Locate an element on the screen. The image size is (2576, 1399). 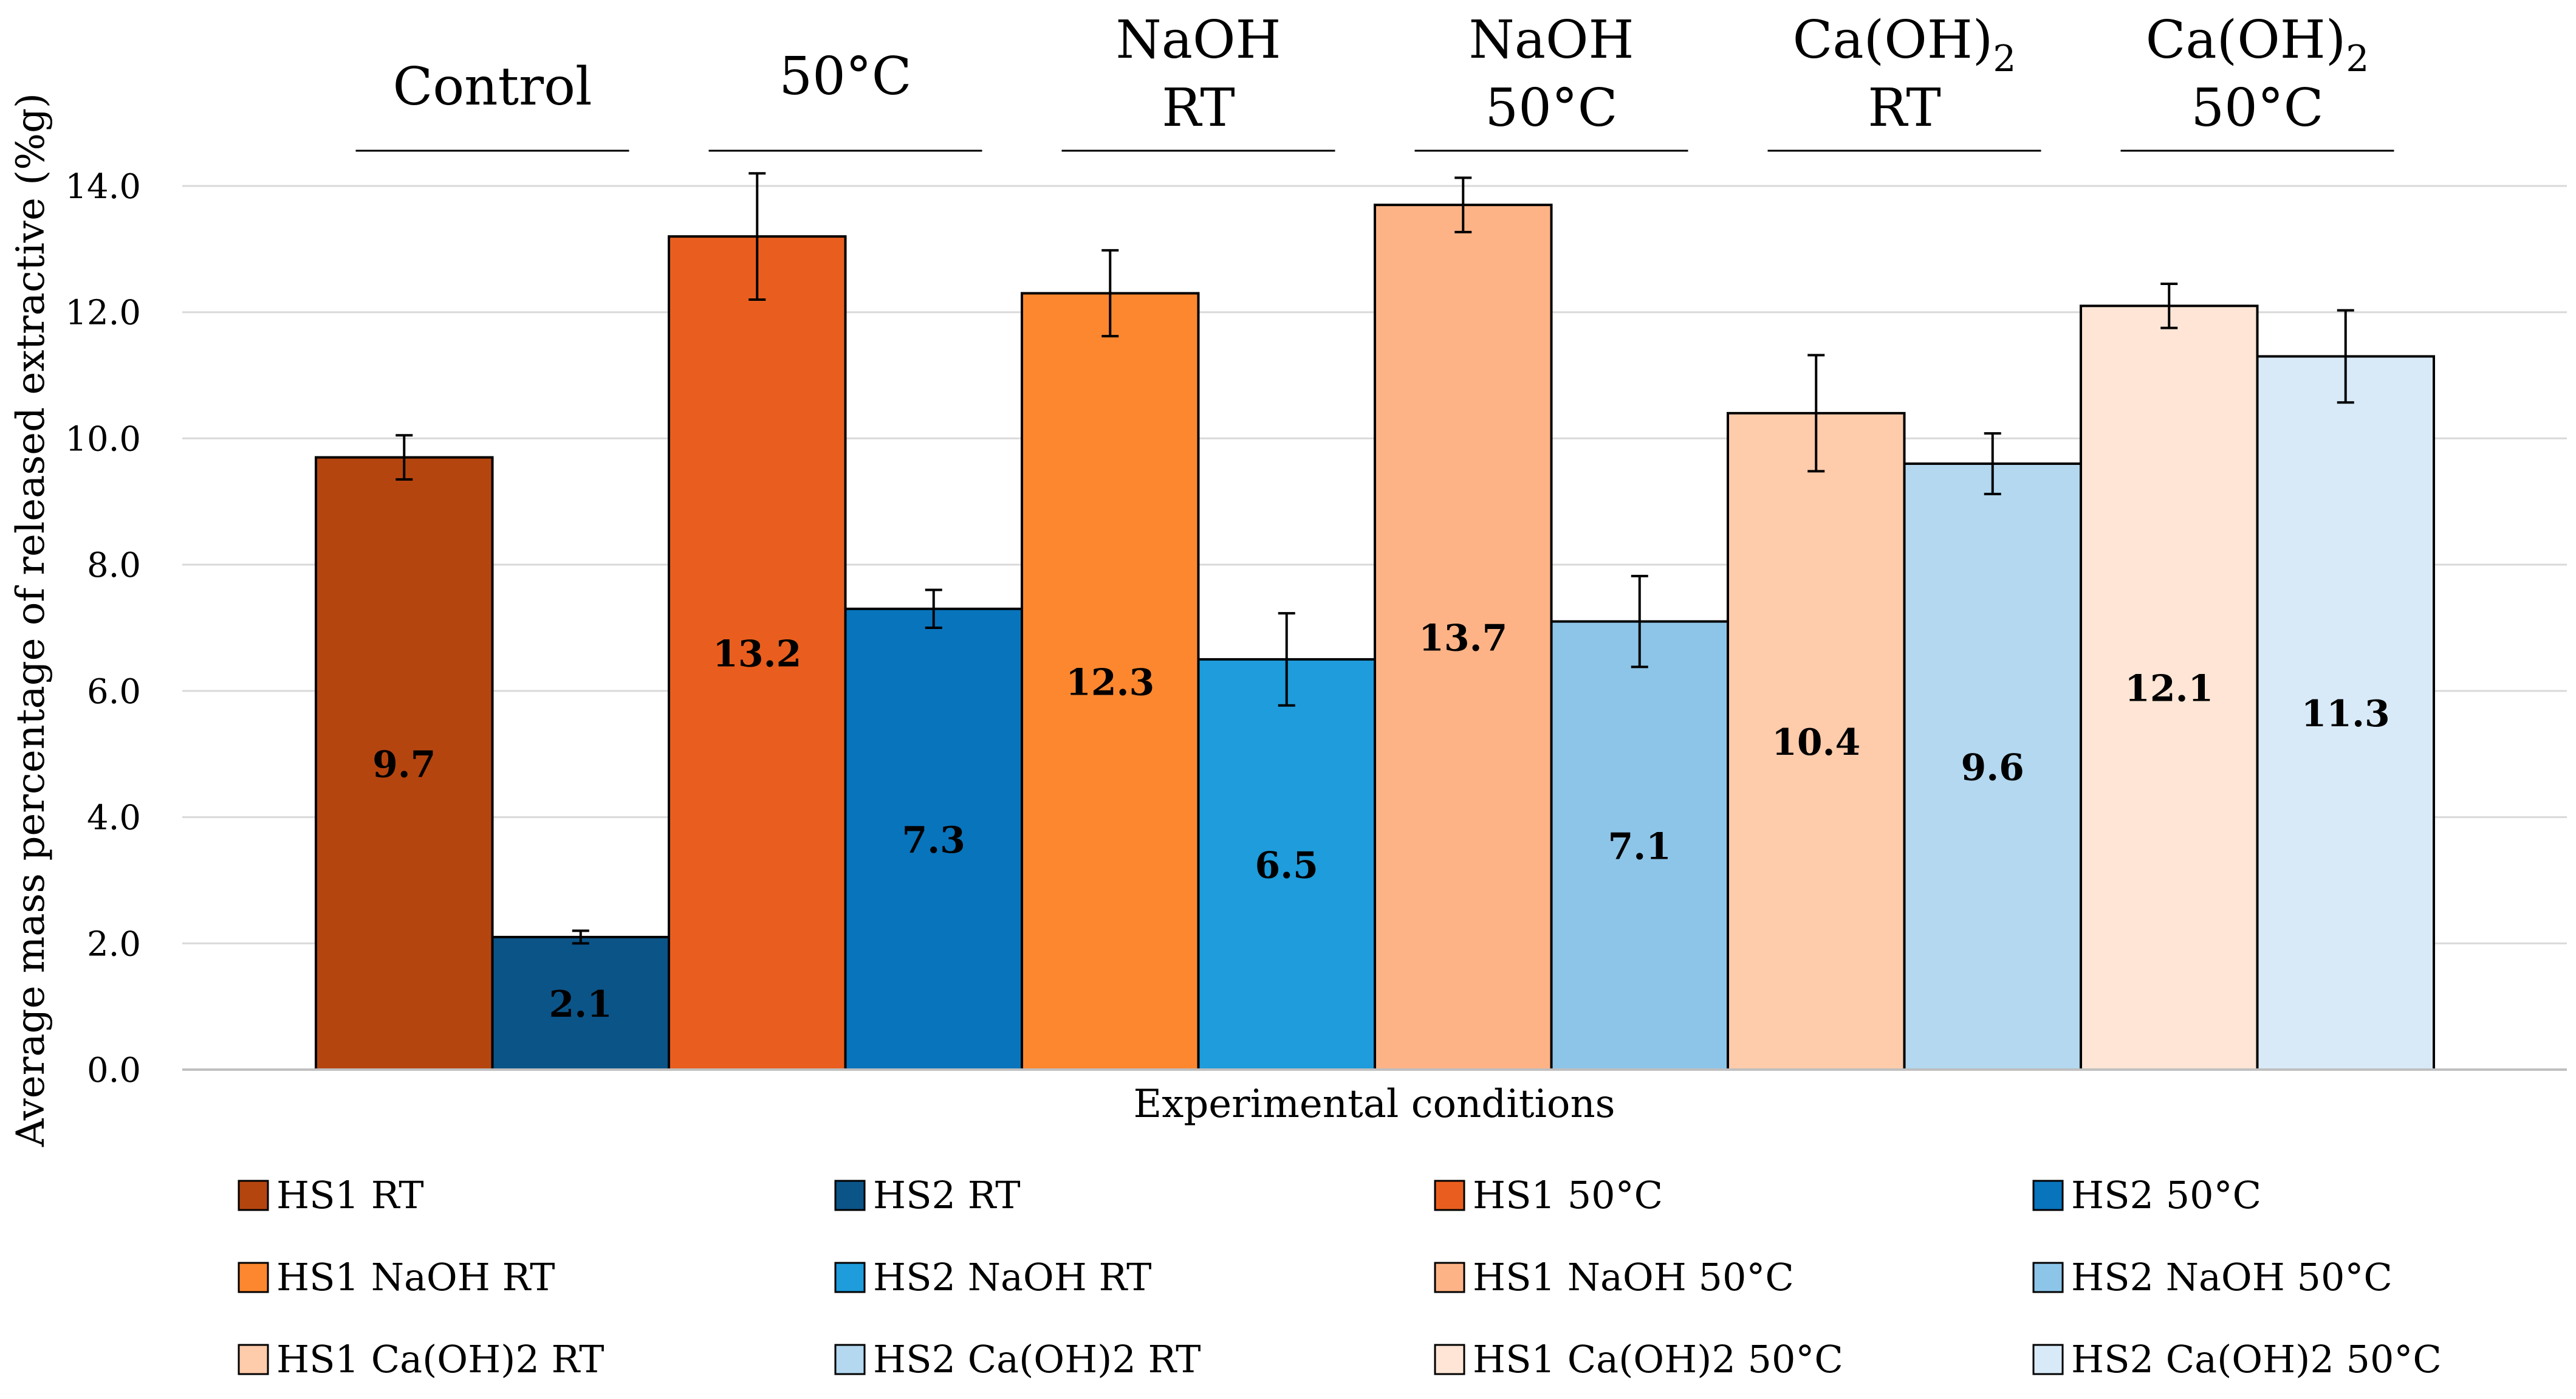
bar-value-label: 10.4 is located at coordinates (1816, 742).